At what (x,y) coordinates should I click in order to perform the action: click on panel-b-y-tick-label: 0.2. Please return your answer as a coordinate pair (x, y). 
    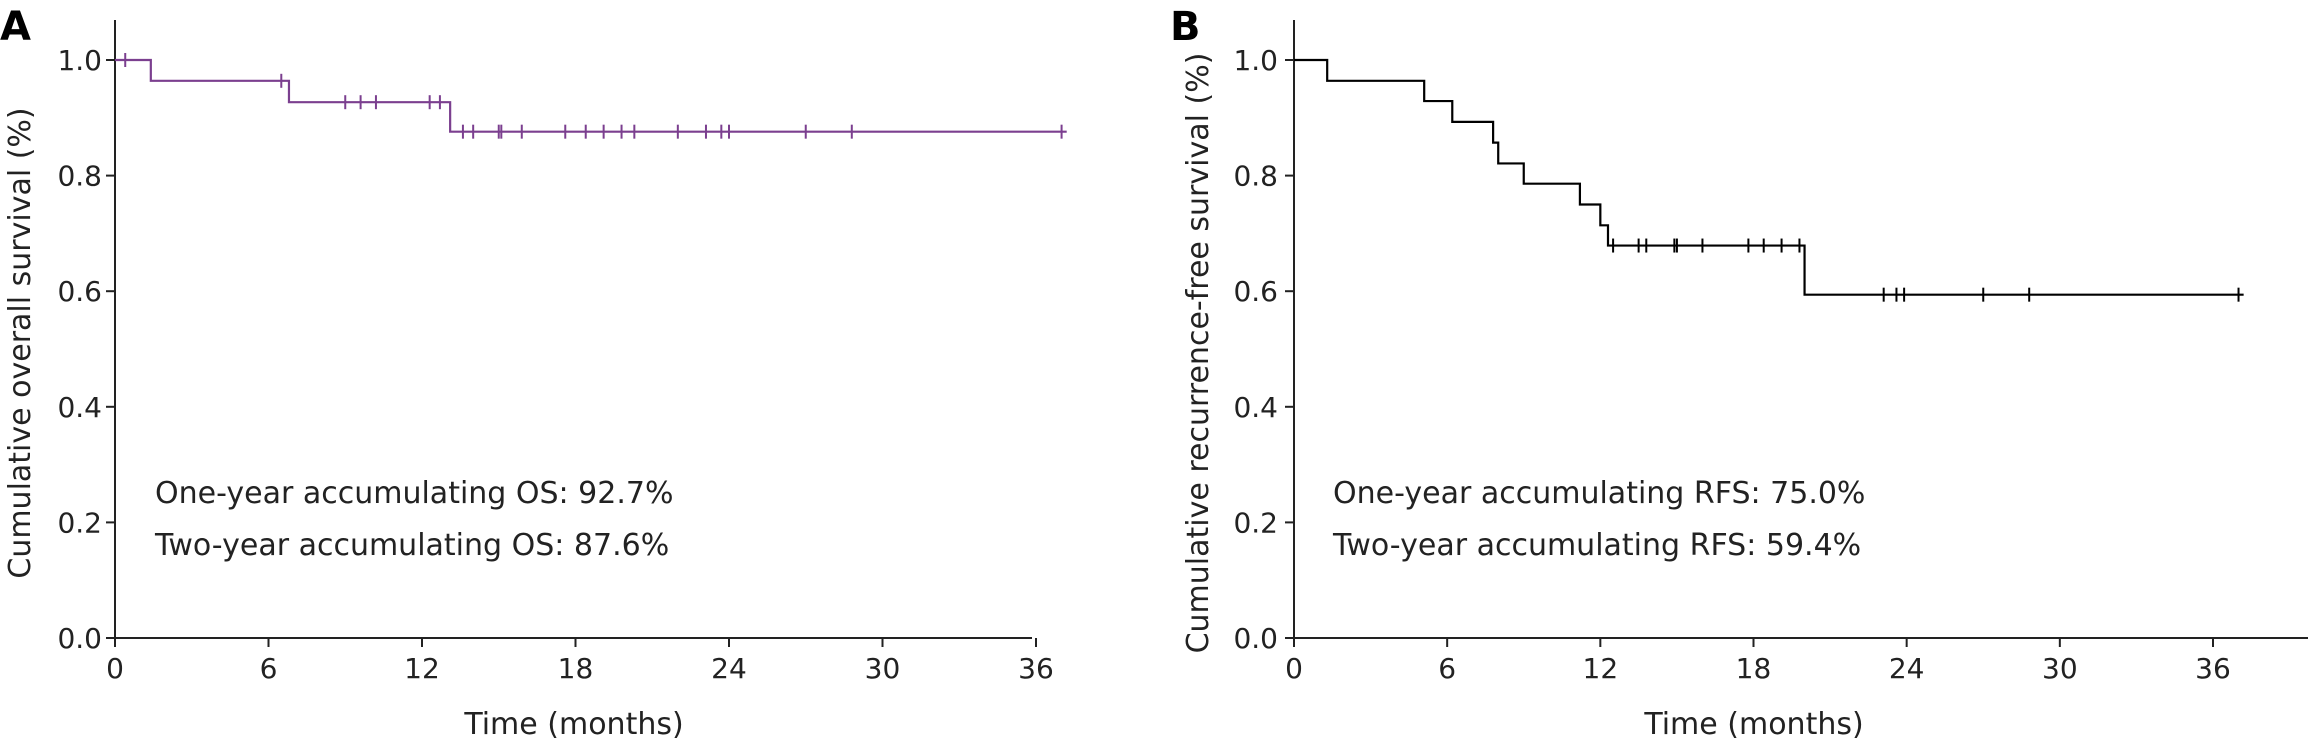
    Looking at the image, I should click on (1255, 522).